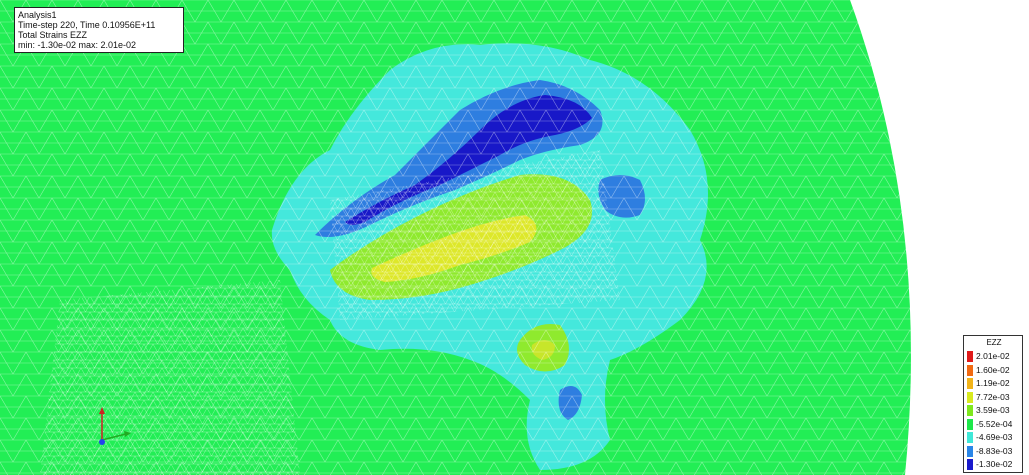 This screenshot has width=1029, height=475. I want to click on legend-label: 7.72e-03, so click(993, 396).